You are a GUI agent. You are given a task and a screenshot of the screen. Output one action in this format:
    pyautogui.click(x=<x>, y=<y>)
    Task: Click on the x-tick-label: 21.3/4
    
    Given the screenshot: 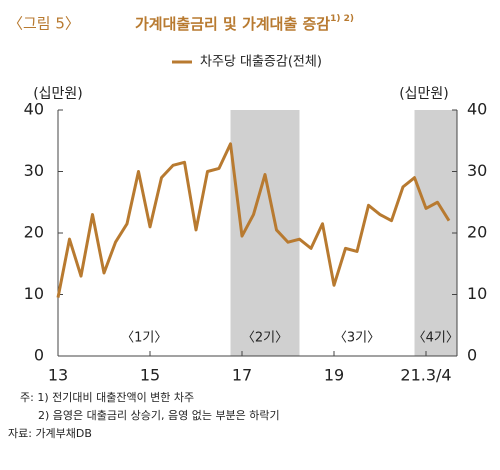 What is the action you would take?
    pyautogui.click(x=425, y=375)
    